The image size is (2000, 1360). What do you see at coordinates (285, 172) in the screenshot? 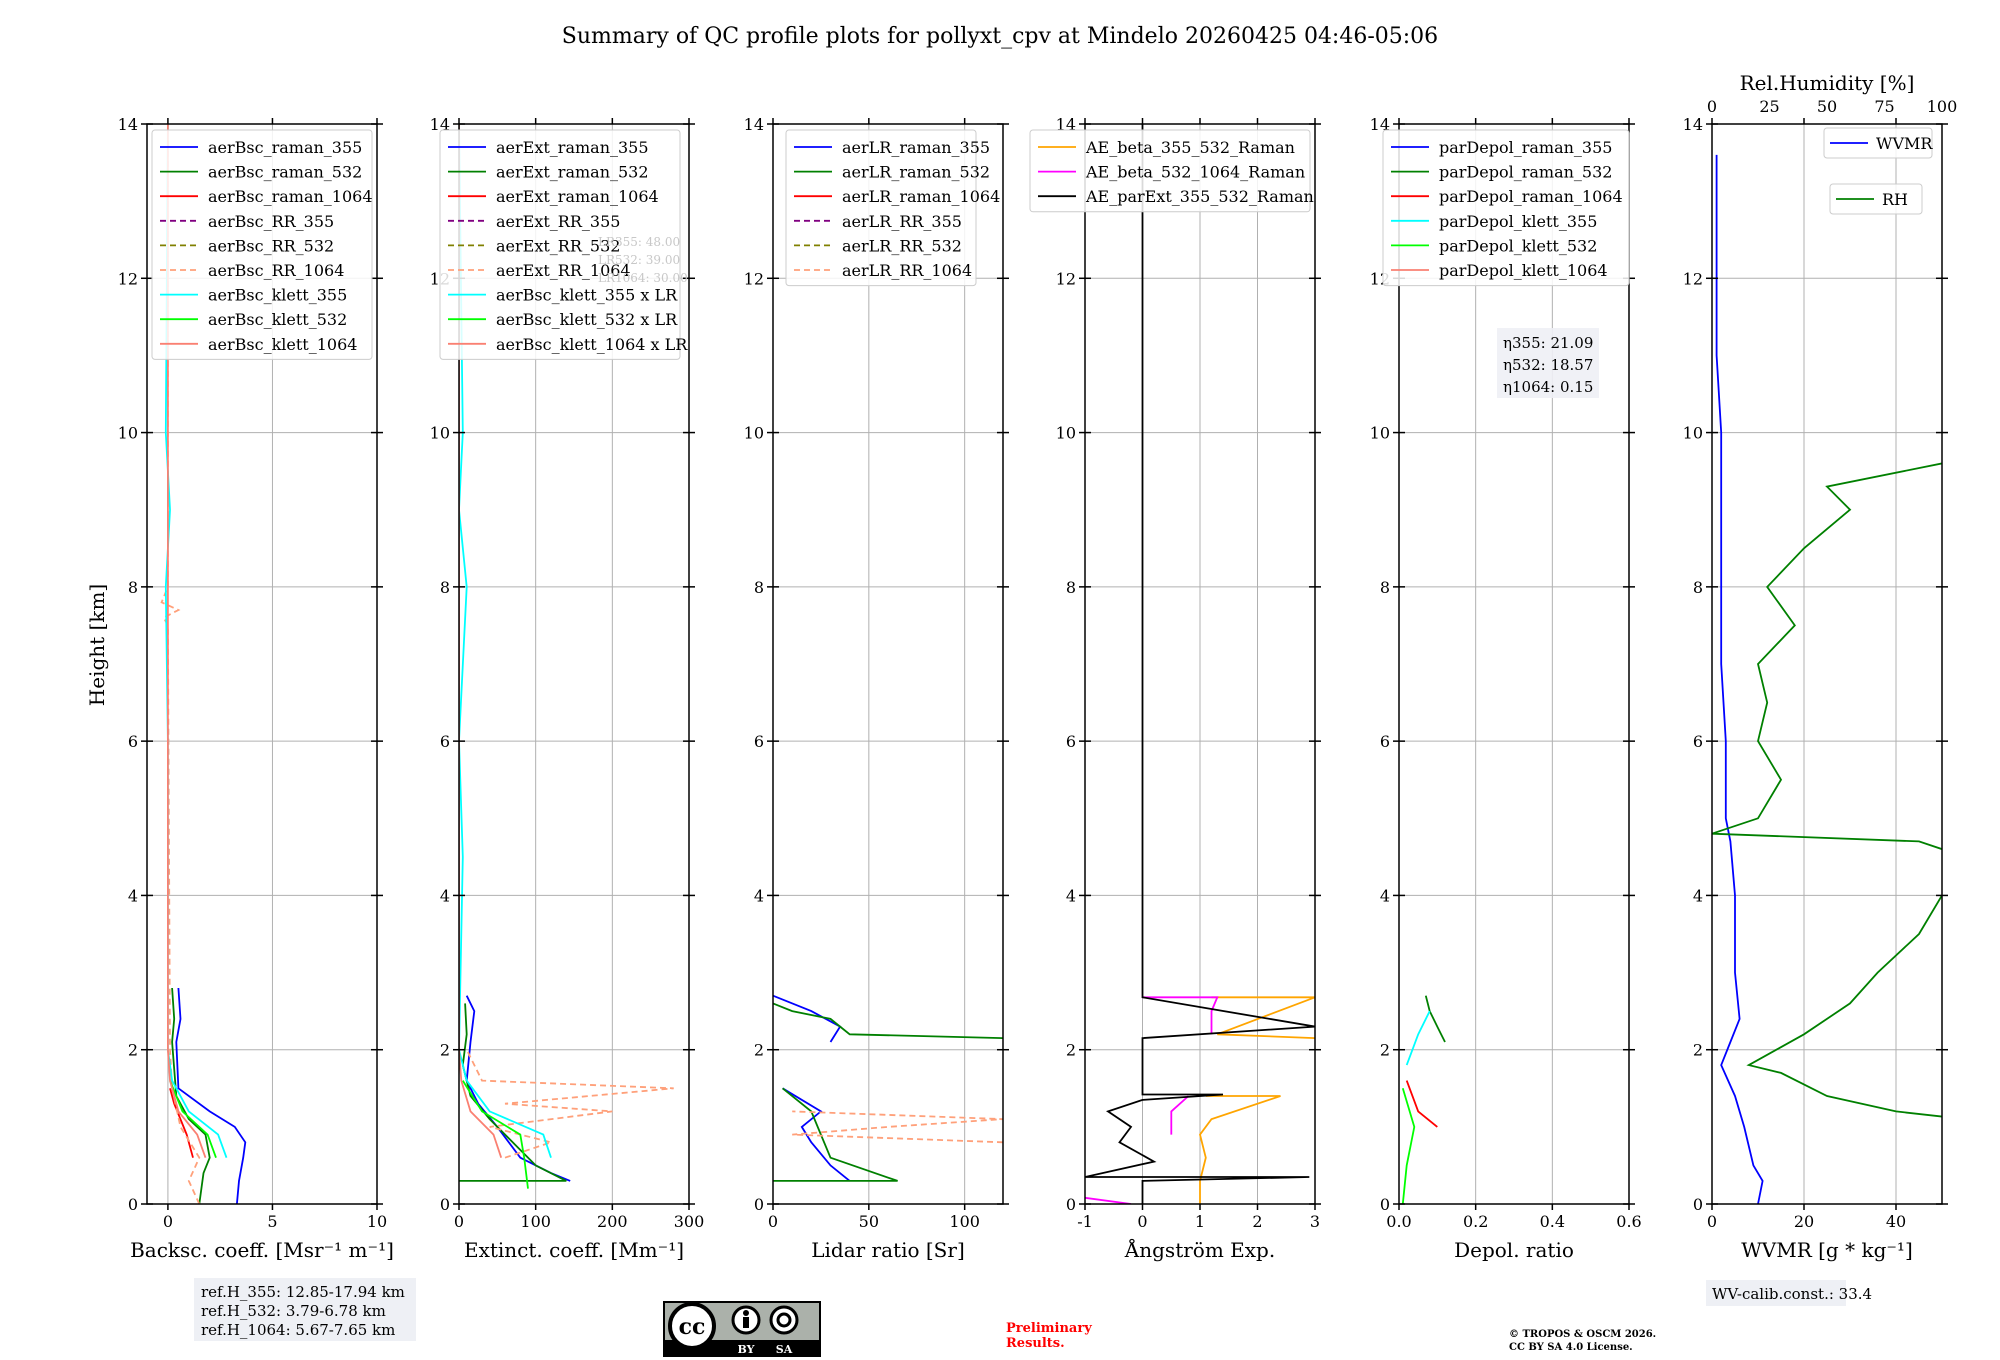
I see `legend-label: aerBsc_raman_532` at bounding box center [285, 172].